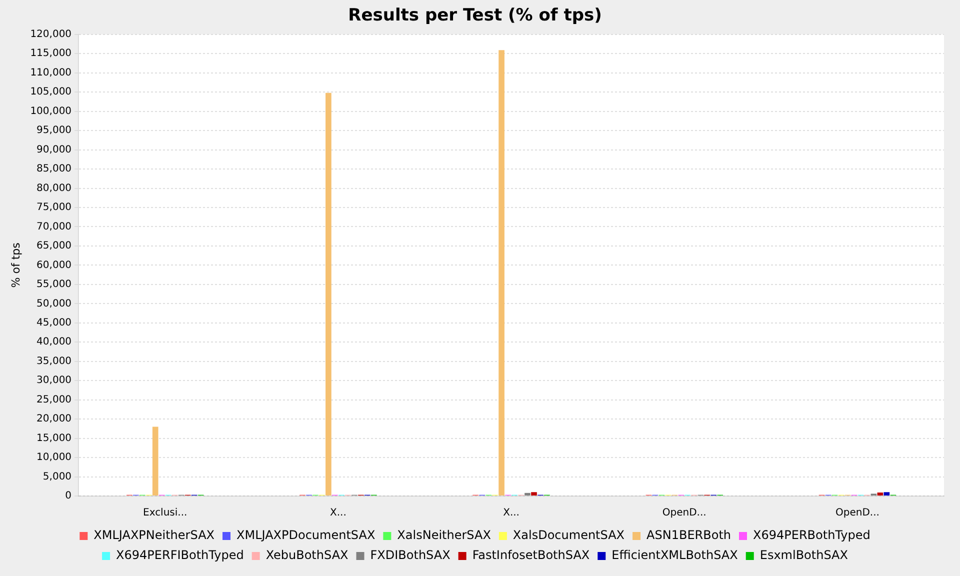  Describe the element at coordinates (54, 284) in the screenshot. I see `y-tick-label: 55,000` at that location.